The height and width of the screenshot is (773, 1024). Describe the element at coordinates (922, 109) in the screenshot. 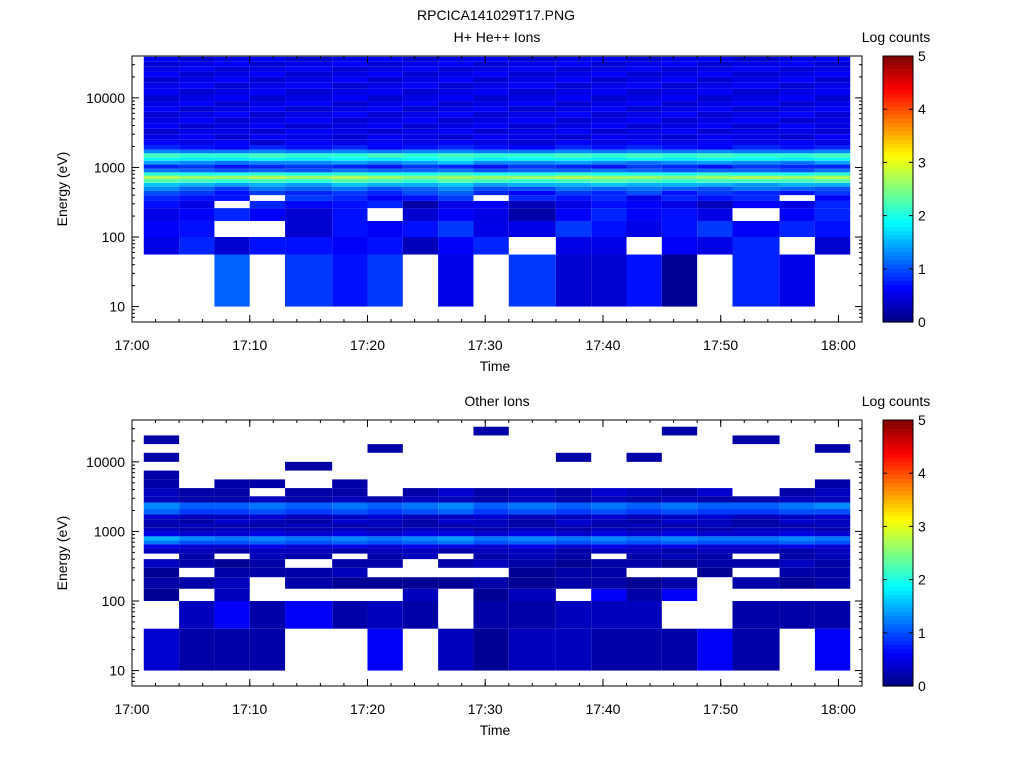

I see `colorbar-tick-label: 4` at that location.